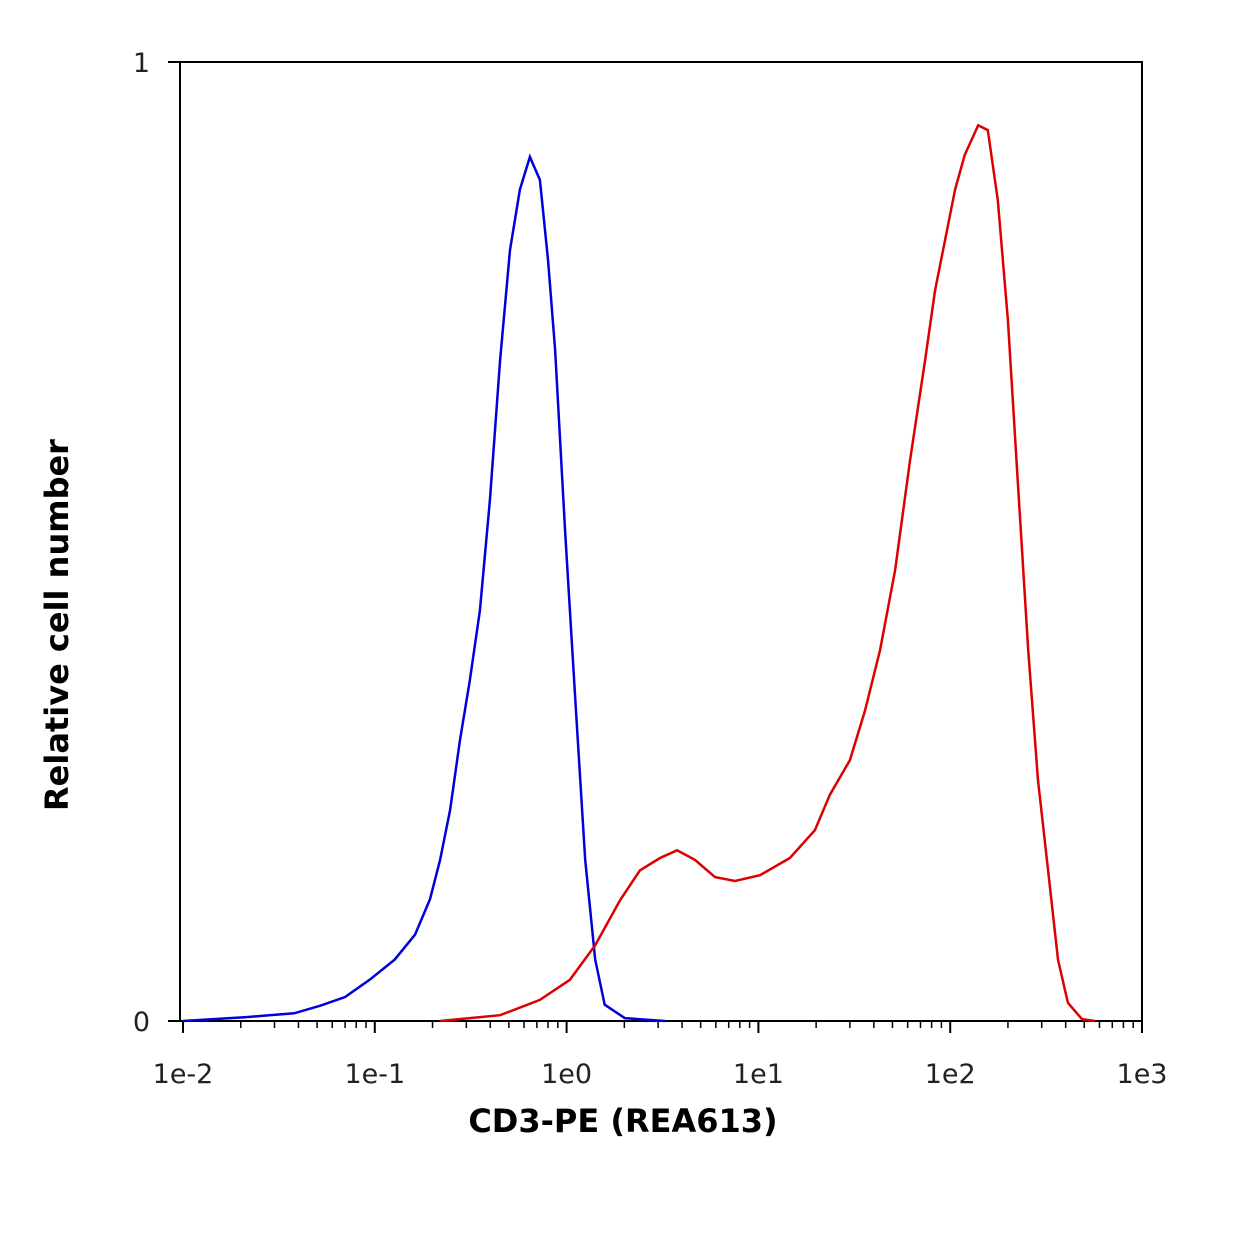 The width and height of the screenshot is (1250, 1250). Describe the element at coordinates (141, 1022) in the screenshot. I see `y-tick-label: 0` at that location.